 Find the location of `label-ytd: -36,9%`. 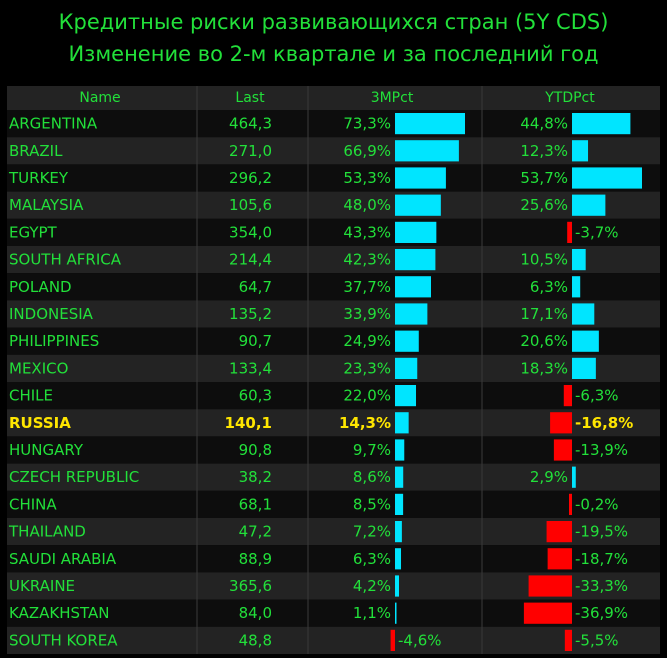

label-ytd: -36,9% is located at coordinates (601, 613).